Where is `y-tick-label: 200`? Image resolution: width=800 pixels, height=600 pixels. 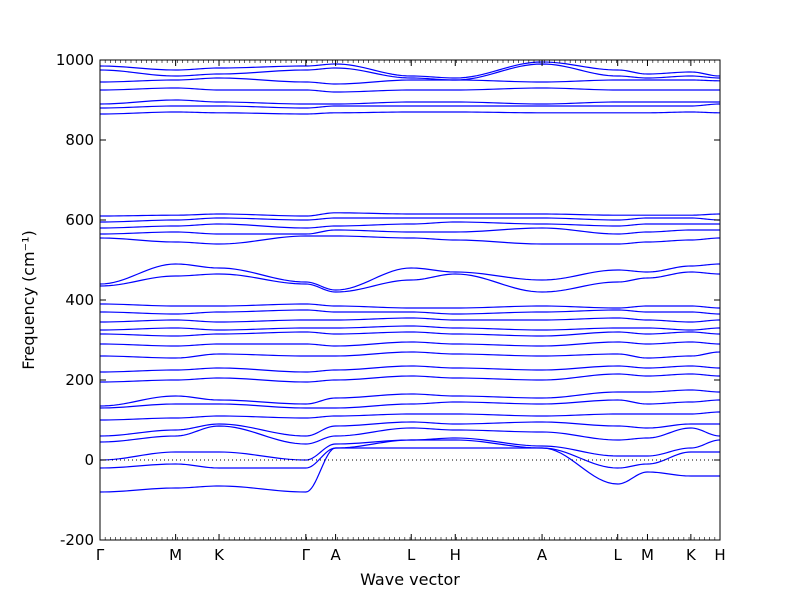
y-tick-label: 200 is located at coordinates (79, 380).